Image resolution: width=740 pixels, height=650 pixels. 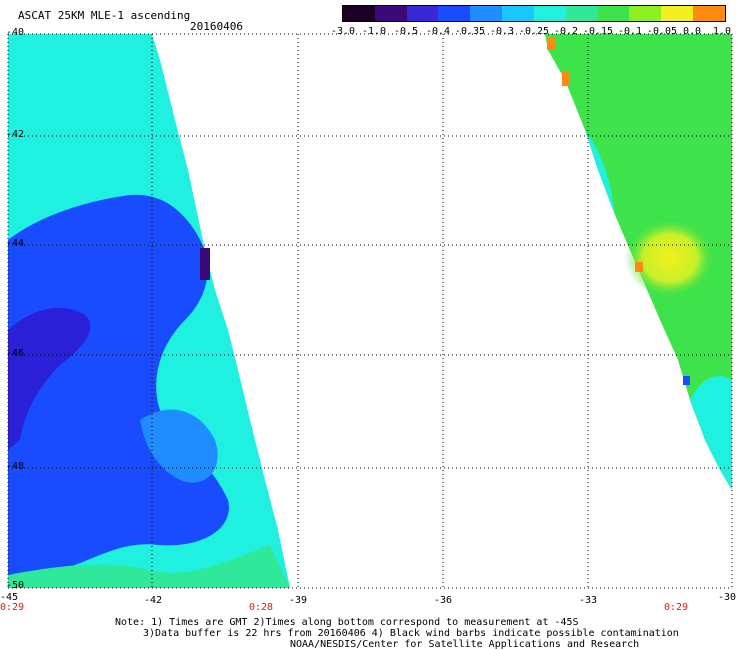 What do you see at coordinates (662, 31) in the screenshot?
I see `colorbar-label: -0.05` at bounding box center [662, 31].